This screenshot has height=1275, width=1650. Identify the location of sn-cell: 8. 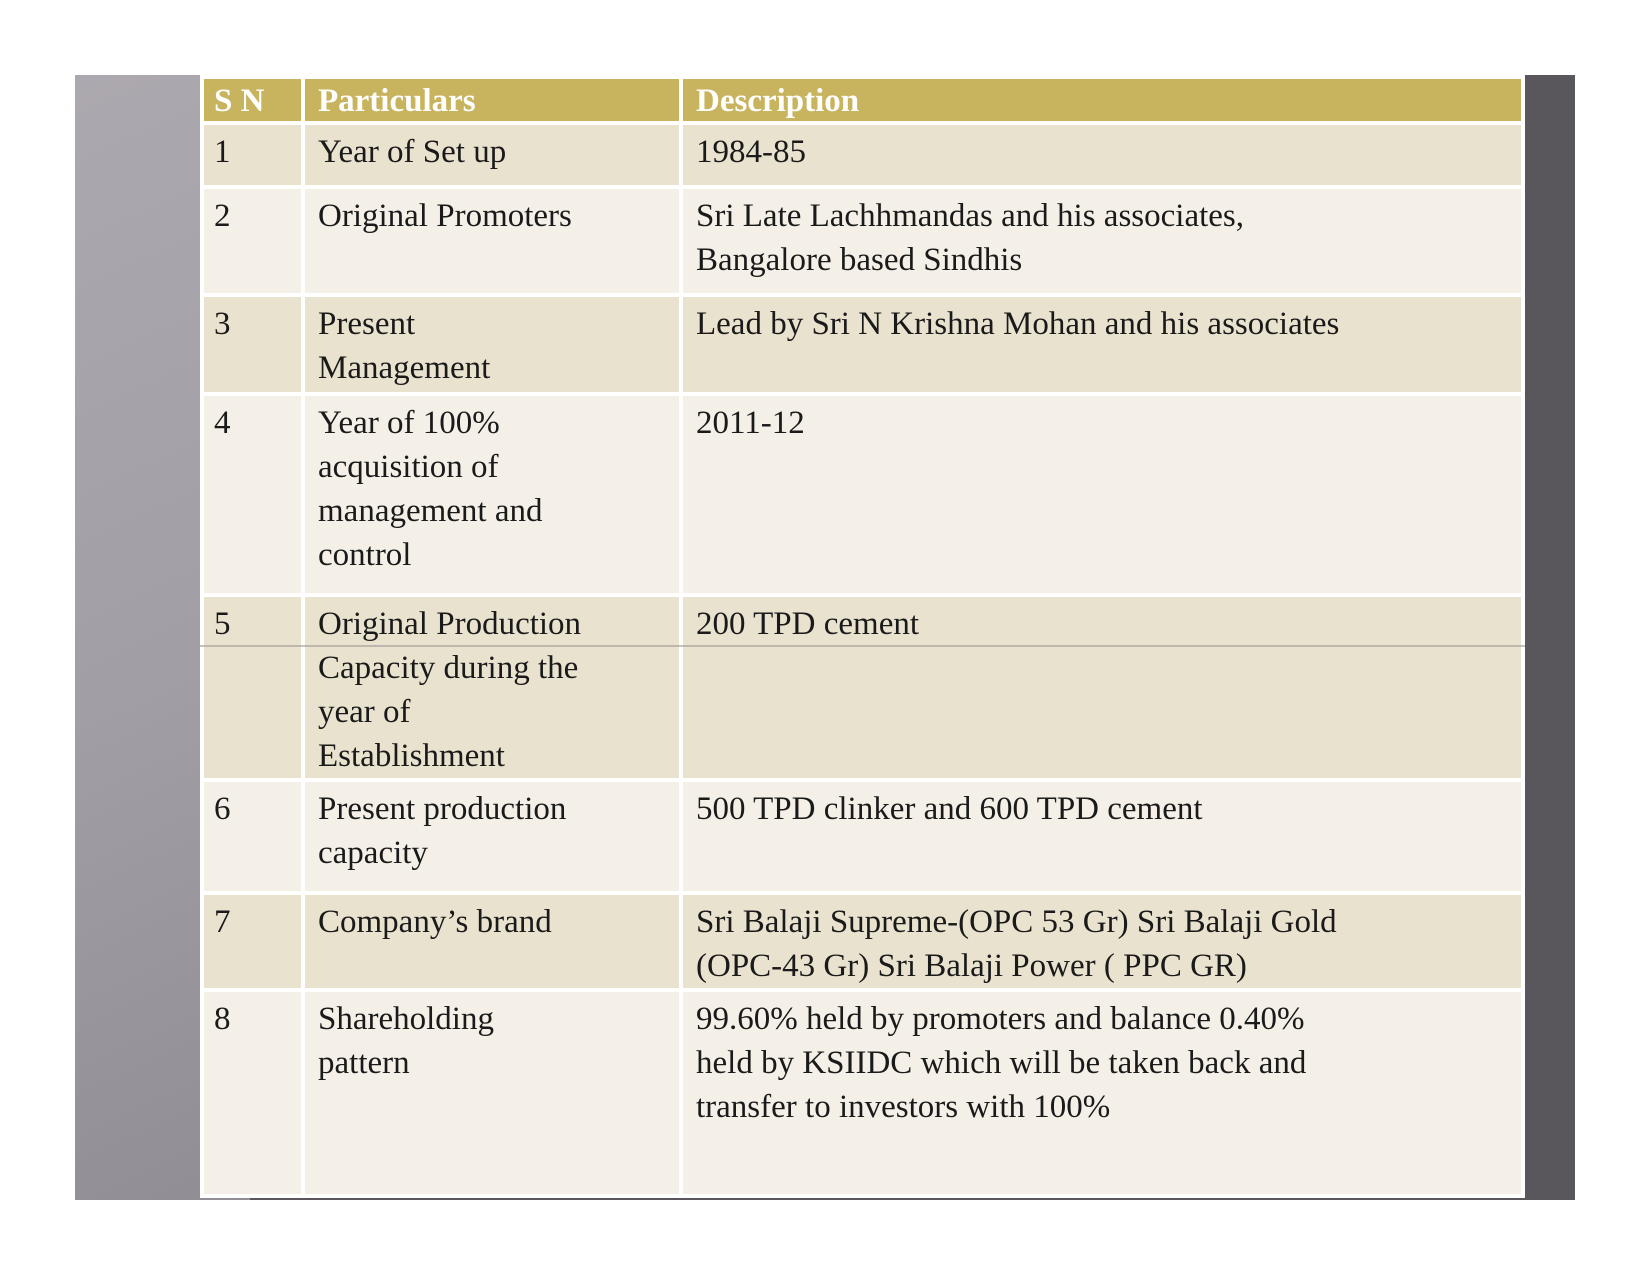
(252, 1093).